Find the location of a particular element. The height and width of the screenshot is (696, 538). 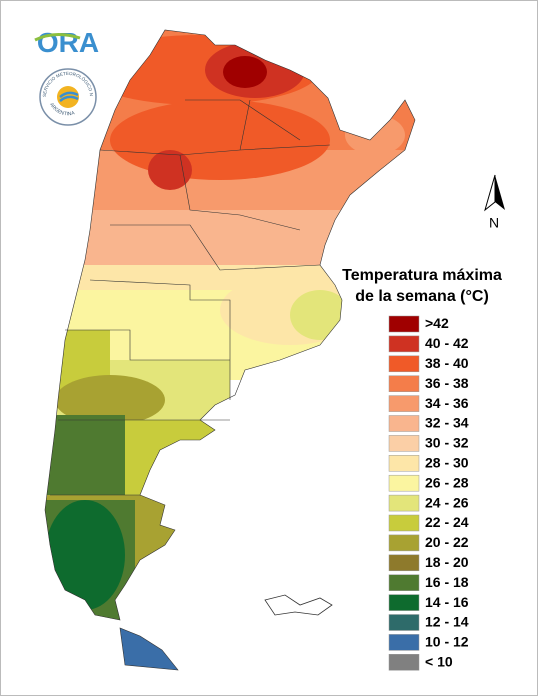

legend-label: 28 - 30 is located at coordinates (447, 463).